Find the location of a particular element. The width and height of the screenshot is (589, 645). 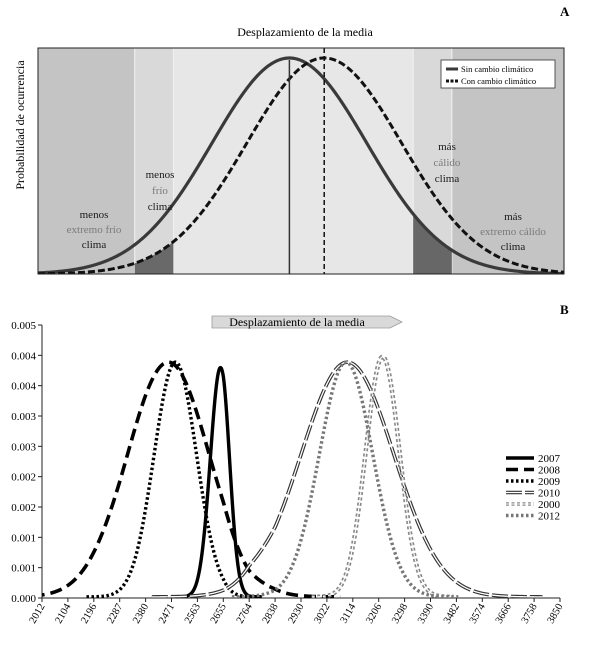

series-path-2009 is located at coordinates (174, 479).